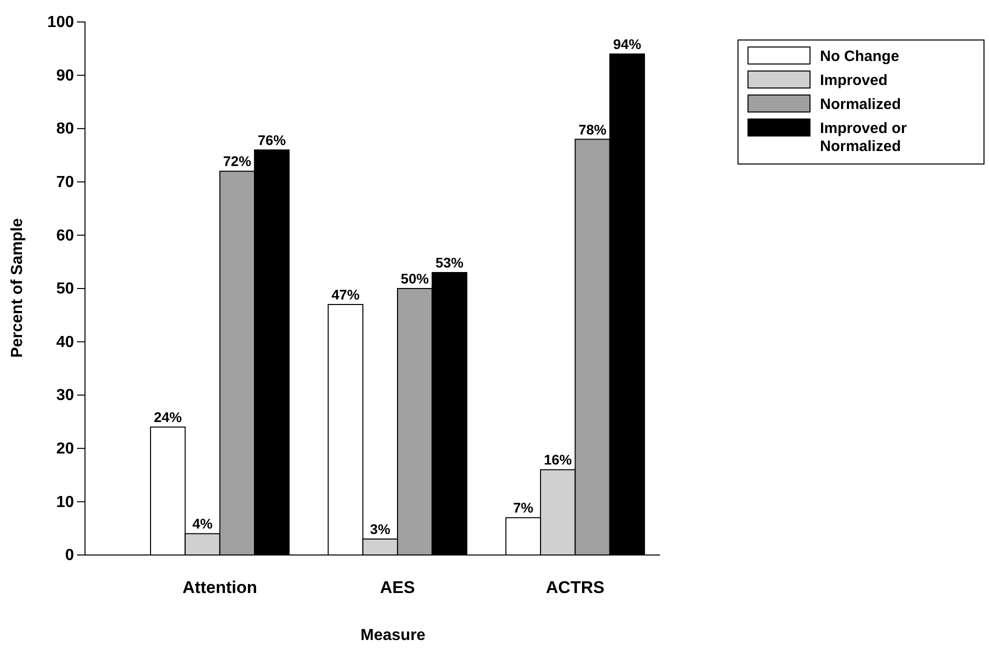 The width and height of the screenshot is (989, 662). I want to click on data-label: 50%, so click(415, 278).